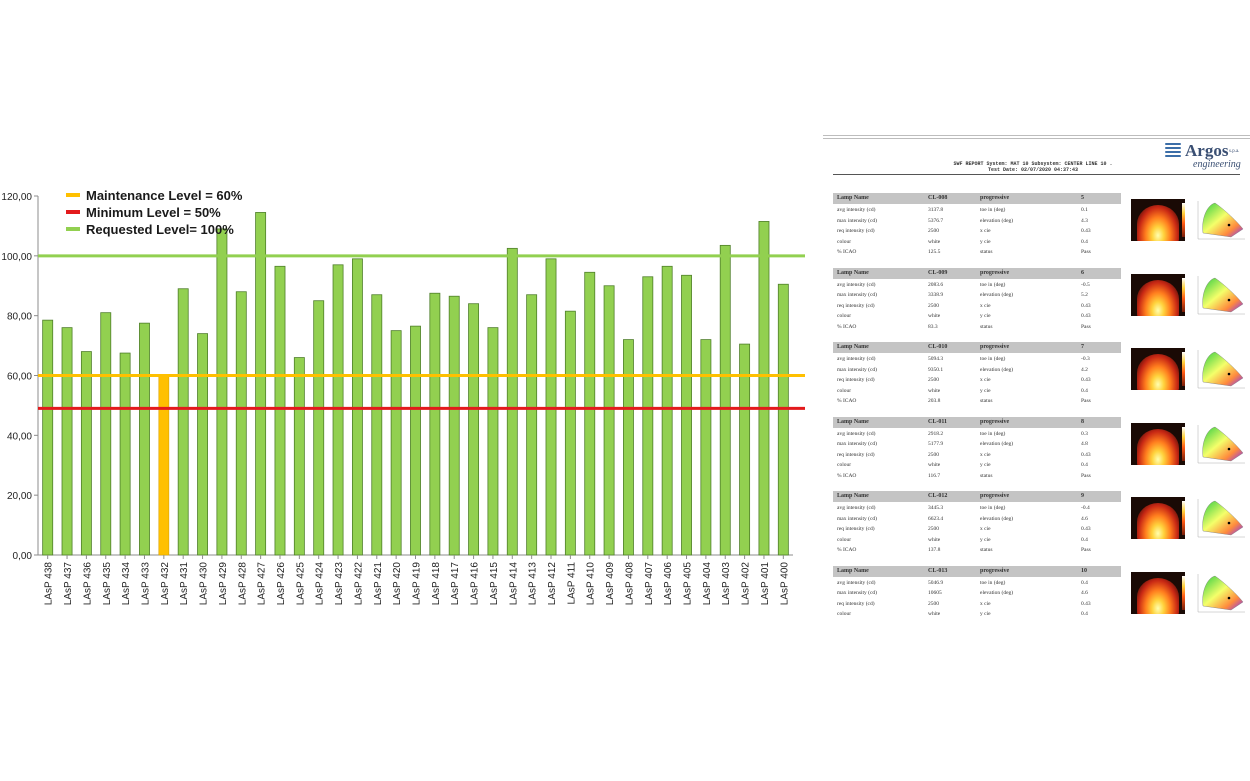 The image size is (1250, 781). What do you see at coordinates (649, 584) in the screenshot?
I see `x-tick-label: LAsP 407` at bounding box center [649, 584].